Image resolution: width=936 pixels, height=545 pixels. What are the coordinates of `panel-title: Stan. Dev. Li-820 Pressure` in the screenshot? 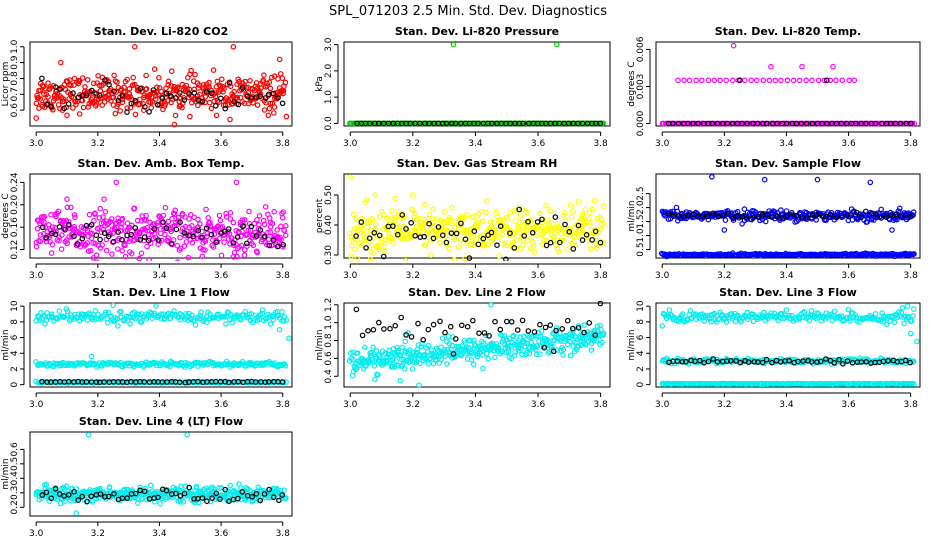 It's located at (477, 31).